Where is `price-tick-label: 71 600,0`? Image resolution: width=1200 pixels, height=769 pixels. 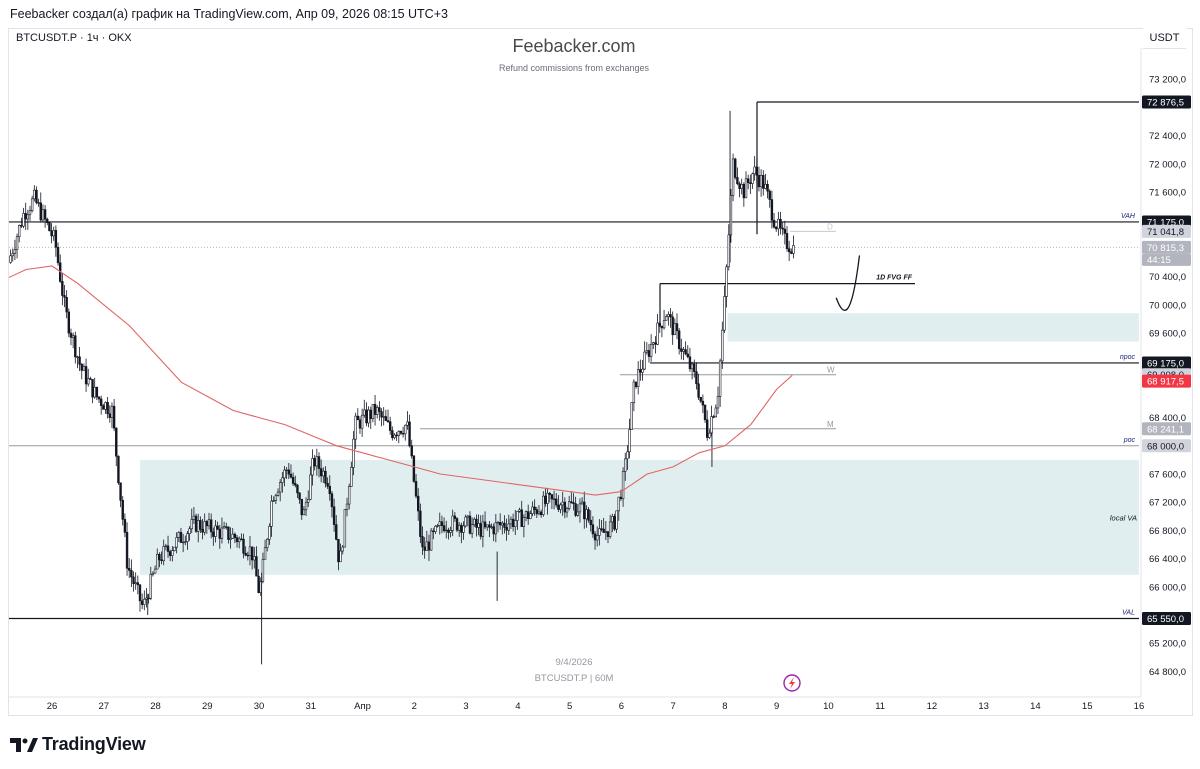 price-tick-label: 71 600,0 is located at coordinates (1167, 192).